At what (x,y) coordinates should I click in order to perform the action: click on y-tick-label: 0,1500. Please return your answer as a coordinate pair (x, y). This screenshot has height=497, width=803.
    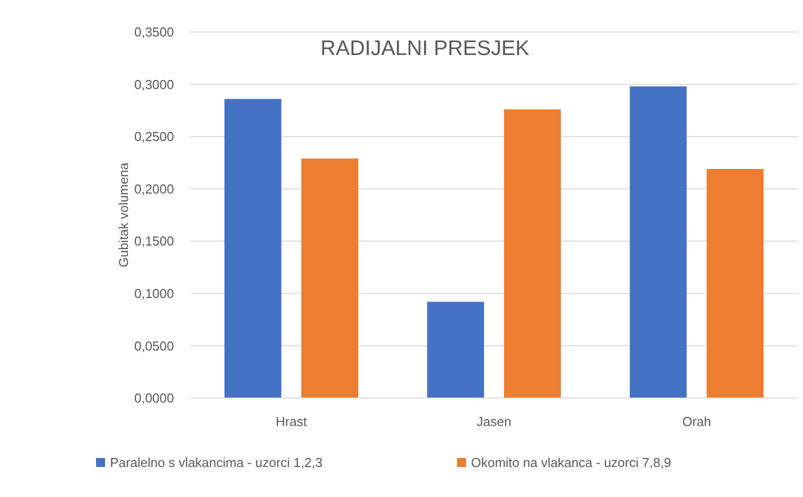
    Looking at the image, I should click on (154, 241).